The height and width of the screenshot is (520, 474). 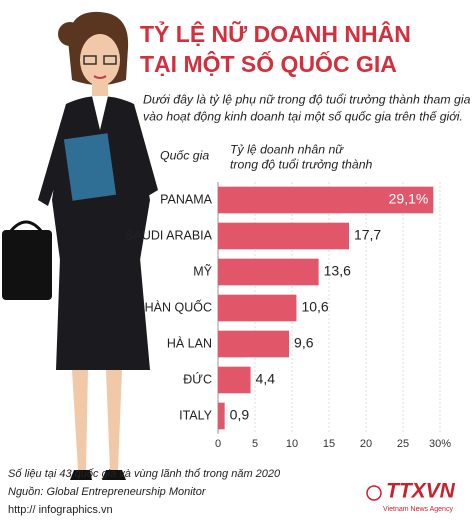 I want to click on x-axis-title: trong độ tuổi trưởng thành, so click(x=301, y=164).